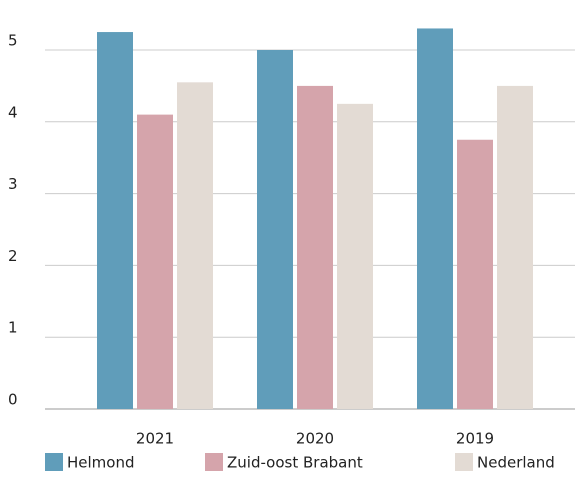  What do you see at coordinates (155, 439) in the screenshot?
I see `x-tick-label: 2021` at bounding box center [155, 439].